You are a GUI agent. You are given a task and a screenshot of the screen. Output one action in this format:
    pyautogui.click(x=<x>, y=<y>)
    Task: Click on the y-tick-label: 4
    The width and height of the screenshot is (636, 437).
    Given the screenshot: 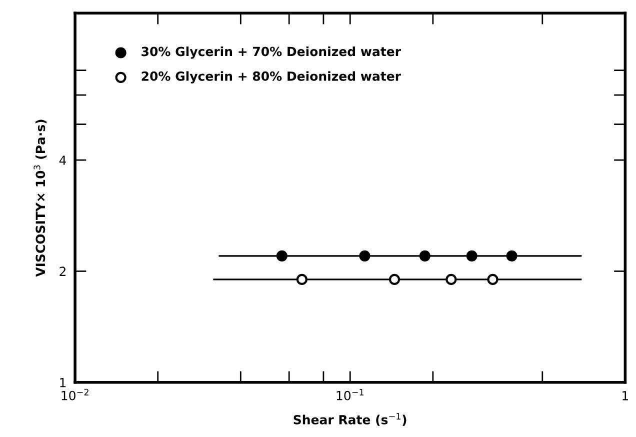 What is the action you would take?
    pyautogui.click(x=62, y=160)
    